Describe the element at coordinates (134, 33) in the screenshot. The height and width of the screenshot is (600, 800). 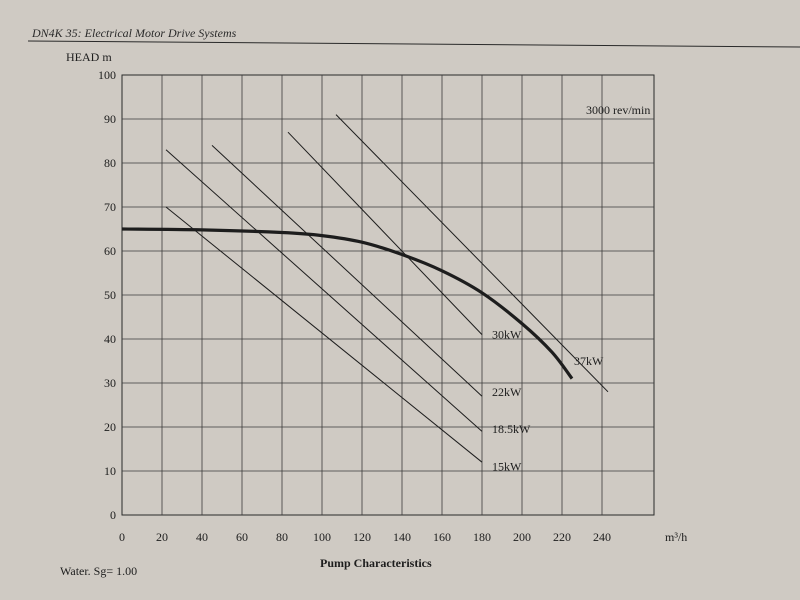
I see `document-header: DN4K 35: Electrical Motor Drive Systems` at that location.